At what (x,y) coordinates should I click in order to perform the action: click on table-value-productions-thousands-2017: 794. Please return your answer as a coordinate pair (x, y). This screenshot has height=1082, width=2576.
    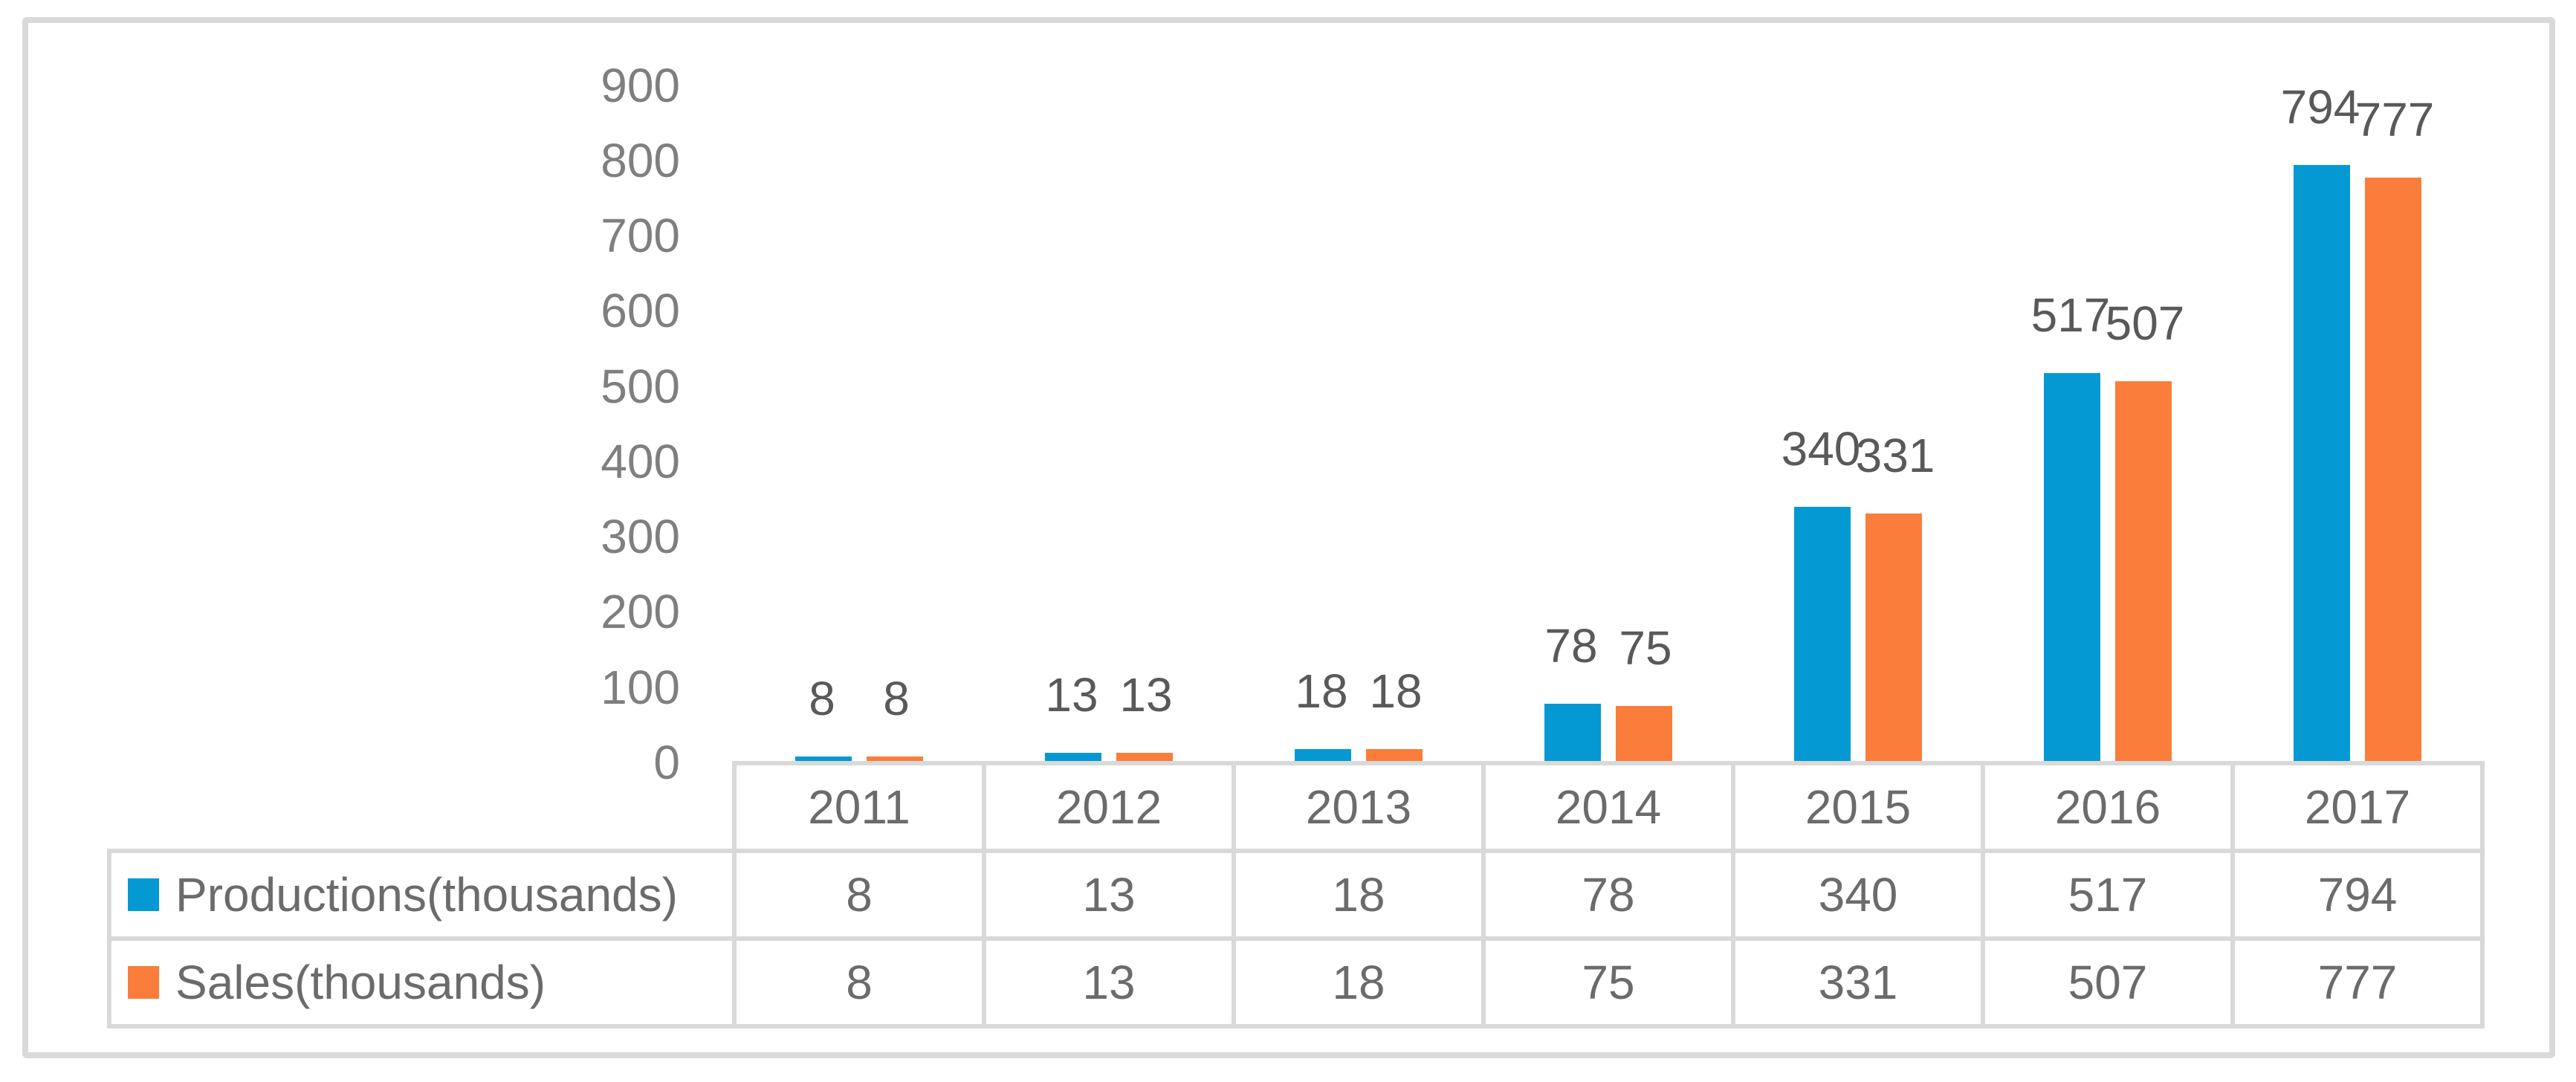
    Looking at the image, I should click on (2357, 894).